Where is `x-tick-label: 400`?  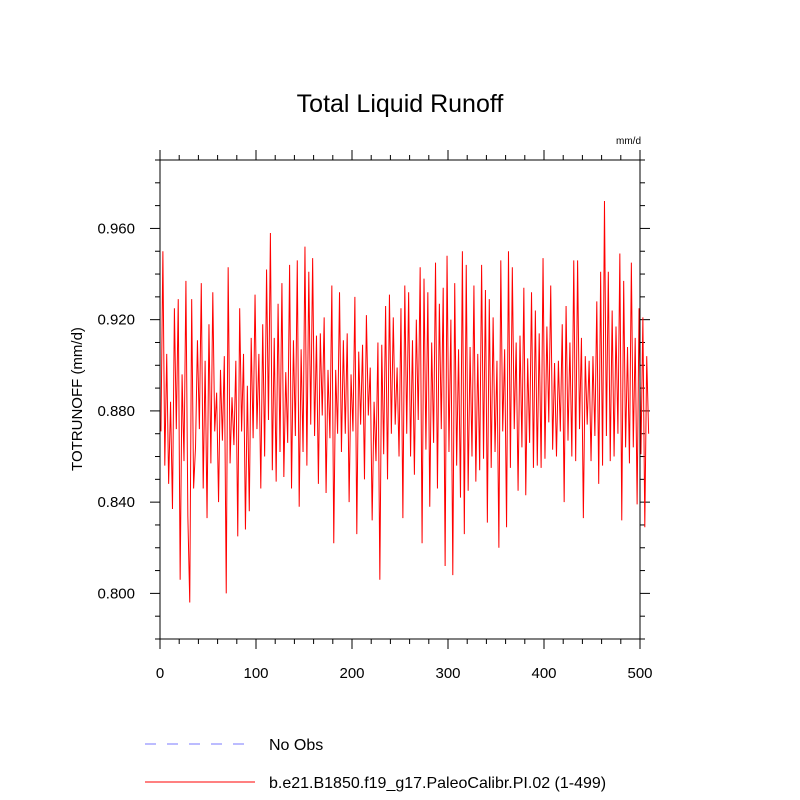
x-tick-label: 400 is located at coordinates (543, 673).